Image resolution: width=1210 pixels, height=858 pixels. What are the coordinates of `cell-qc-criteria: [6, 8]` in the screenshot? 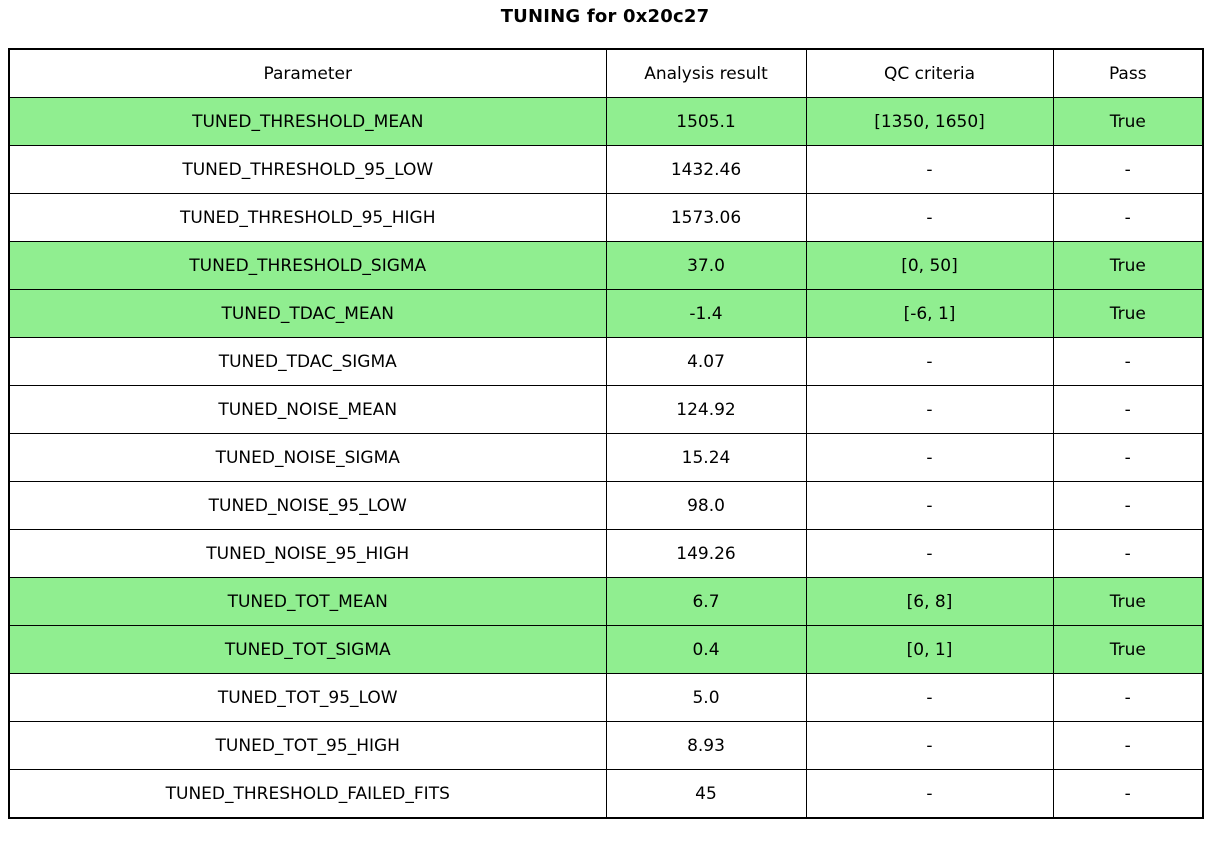 It's located at (929, 601).